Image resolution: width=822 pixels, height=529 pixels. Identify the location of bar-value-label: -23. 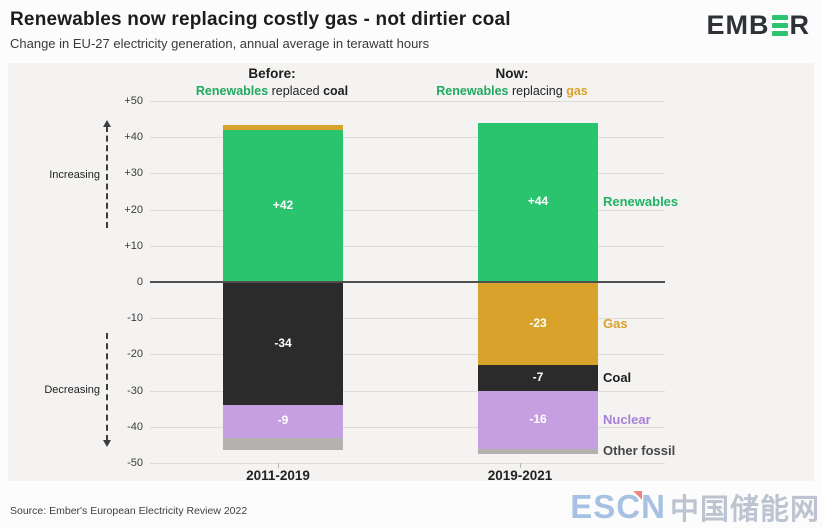
(538, 322).